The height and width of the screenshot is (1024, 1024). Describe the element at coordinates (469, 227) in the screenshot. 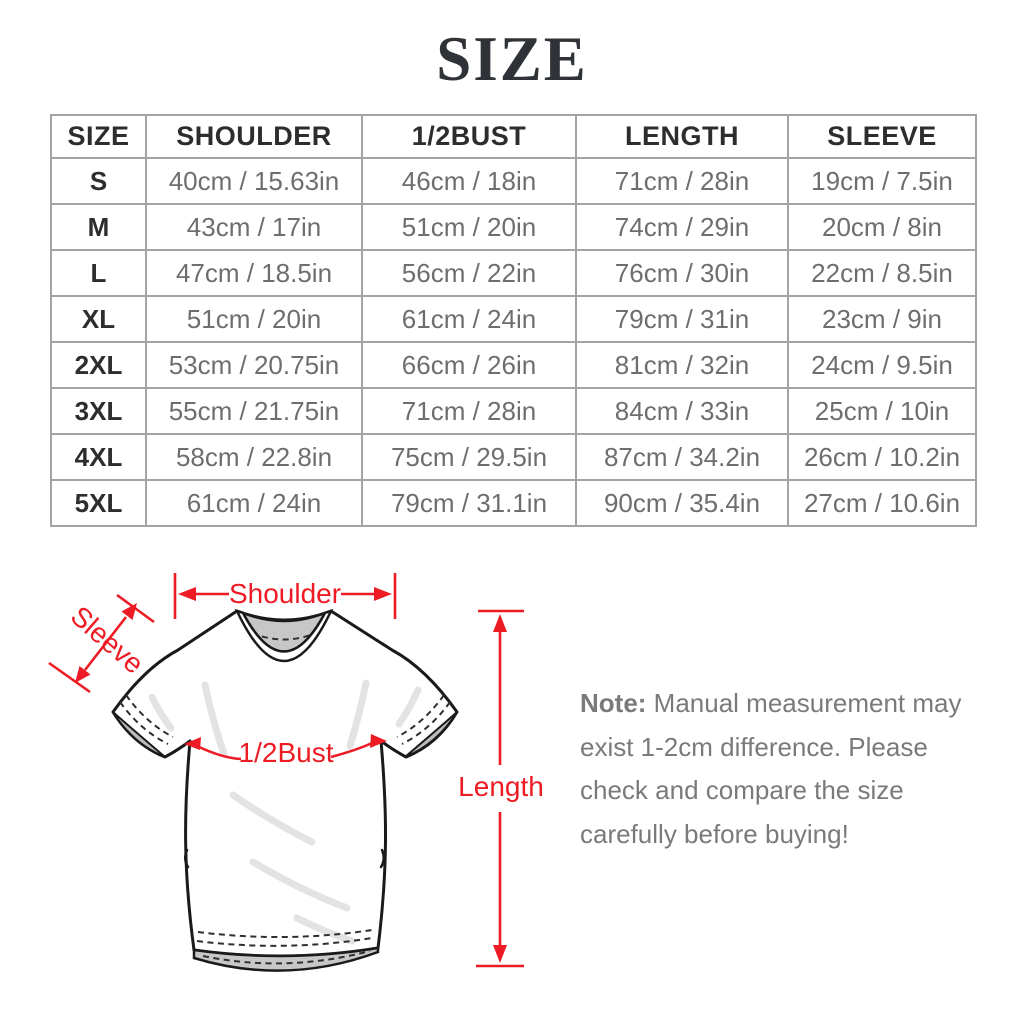

I see `bust-value: 51cm / 20in` at that location.